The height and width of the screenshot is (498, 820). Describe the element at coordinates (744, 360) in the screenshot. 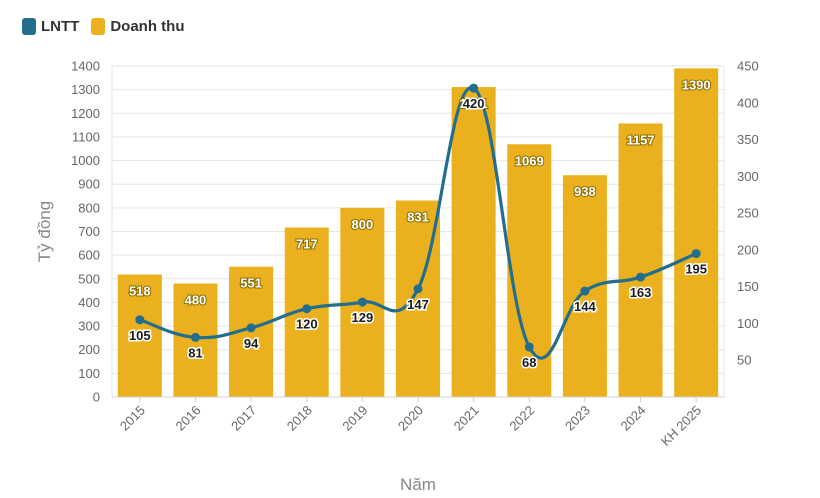

I see `y2-tick-label: 50` at that location.